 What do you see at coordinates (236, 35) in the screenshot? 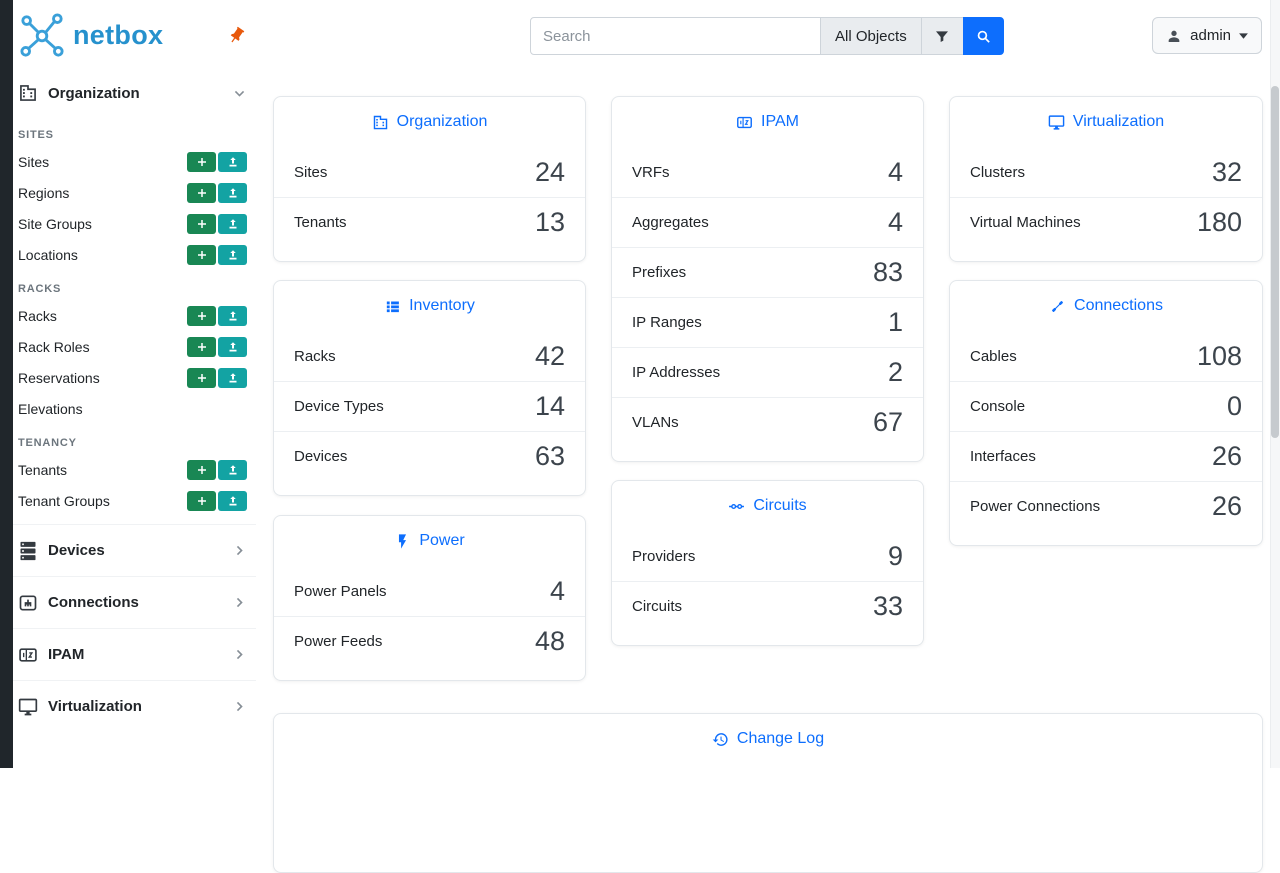
I see `pin-sidebar-button` at bounding box center [236, 35].